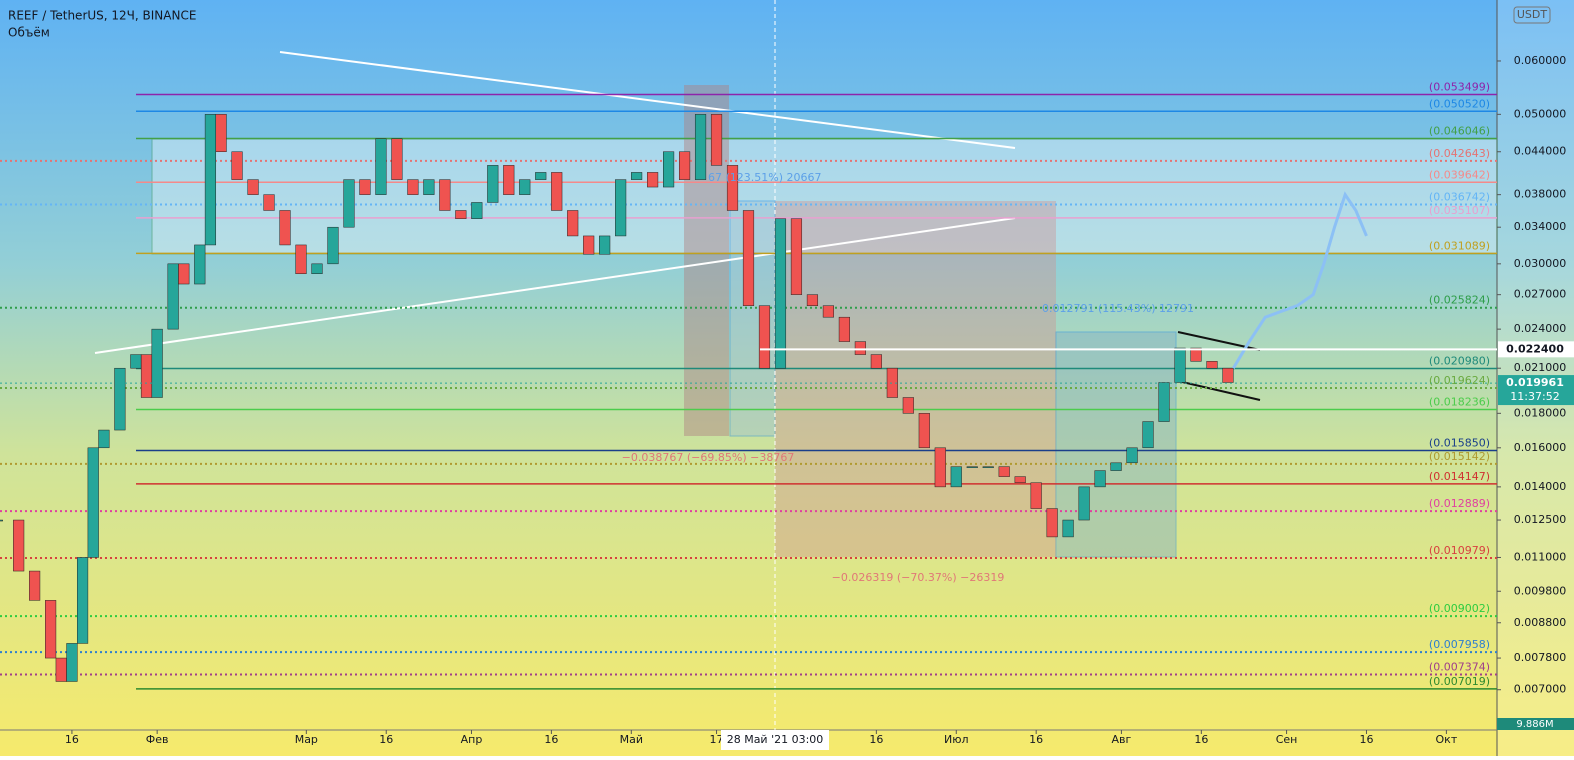  Describe the element at coordinates (1540, 689) in the screenshot. I see `y-tick-label: 0.007000` at that location.